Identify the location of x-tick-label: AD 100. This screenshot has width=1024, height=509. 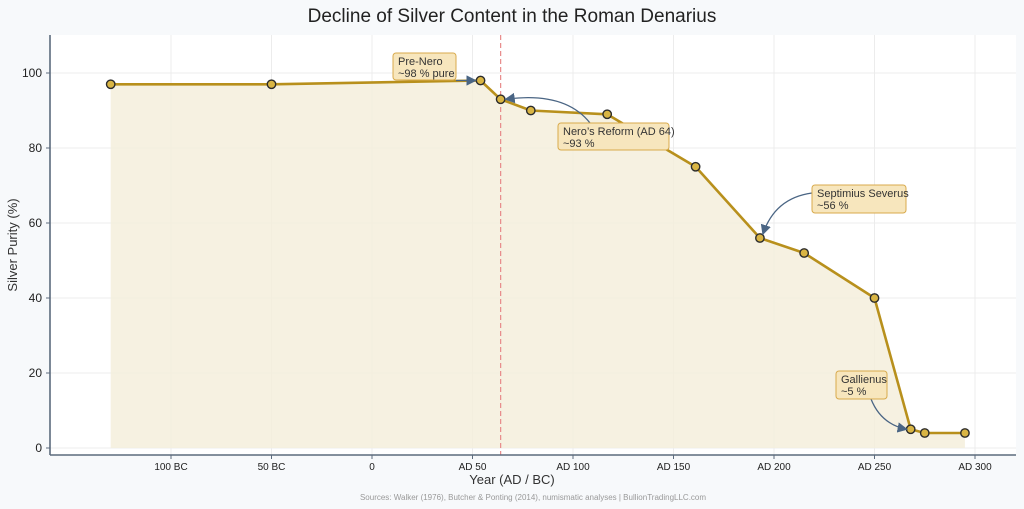
(573, 467).